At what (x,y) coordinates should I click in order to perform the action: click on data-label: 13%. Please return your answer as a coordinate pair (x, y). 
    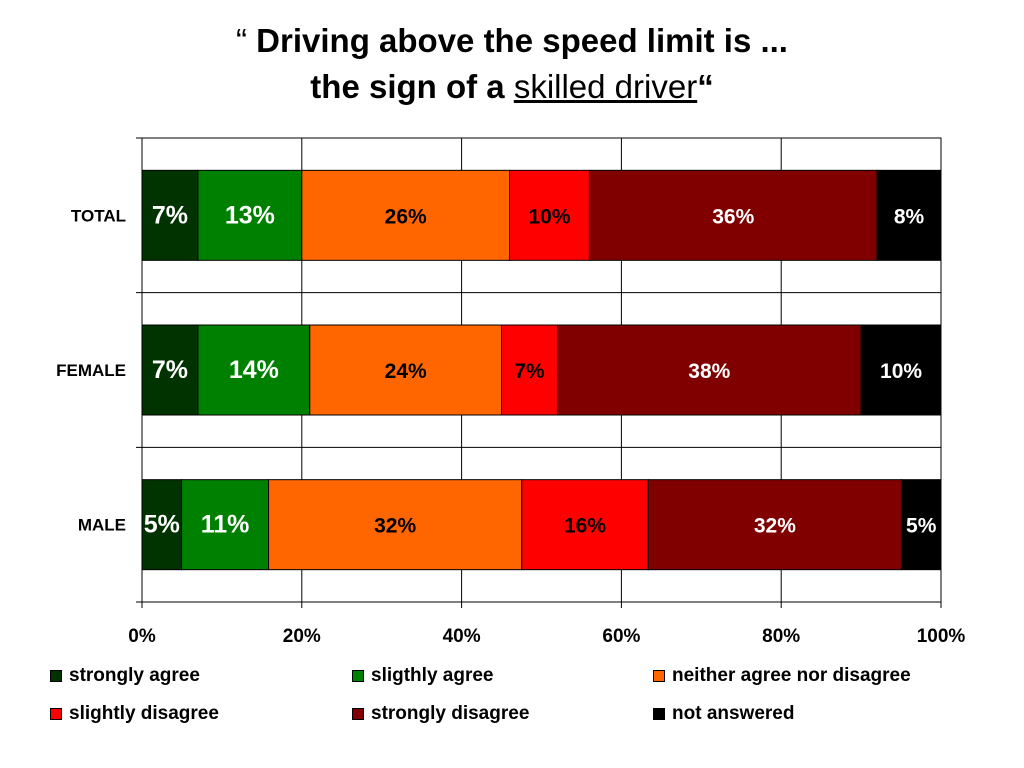
    Looking at the image, I should click on (250, 215).